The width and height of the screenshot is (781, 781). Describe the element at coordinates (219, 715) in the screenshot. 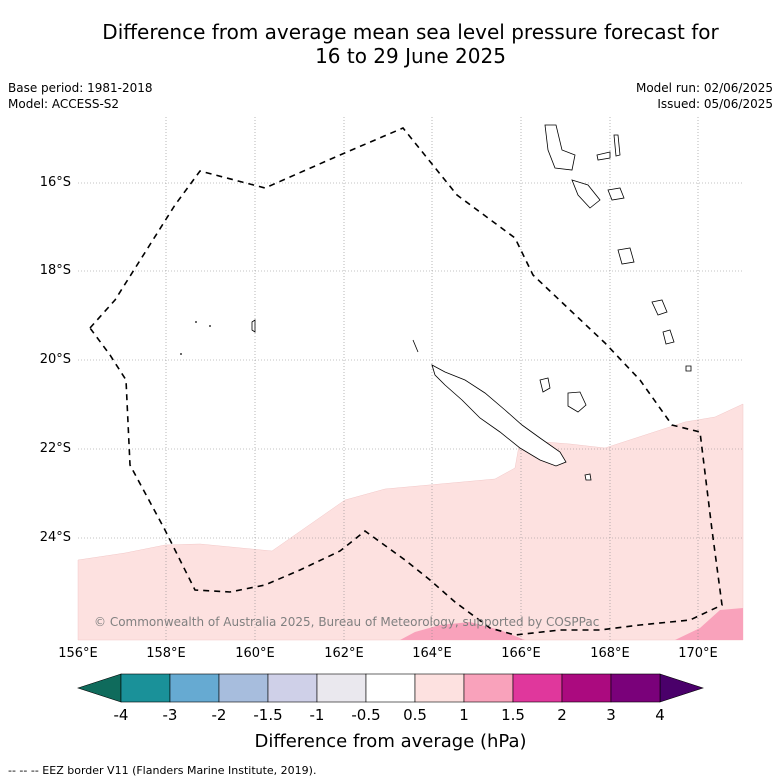

I see `colorbar-tick: -2` at that location.